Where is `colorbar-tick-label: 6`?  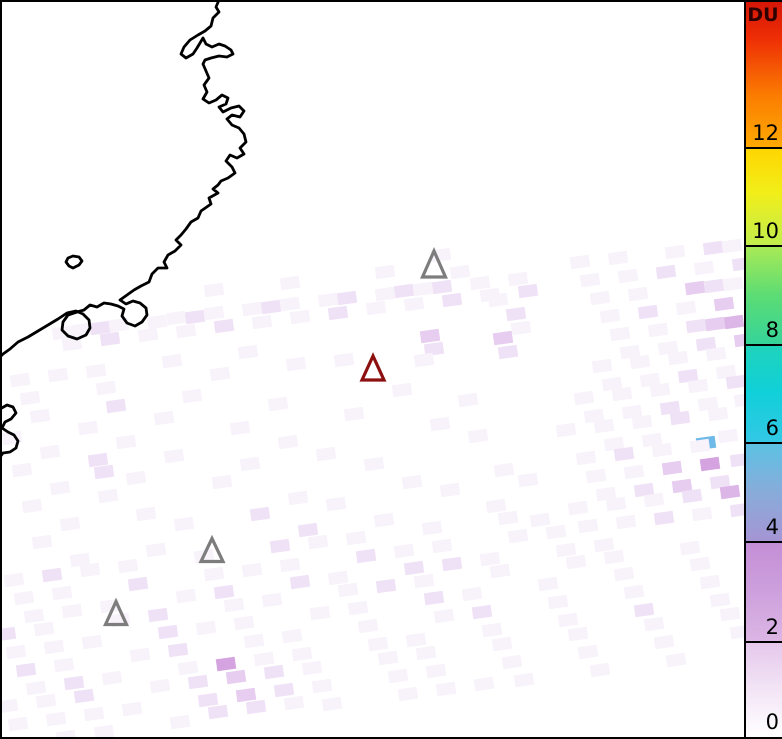 colorbar-tick-label: 6 is located at coordinates (772, 428).